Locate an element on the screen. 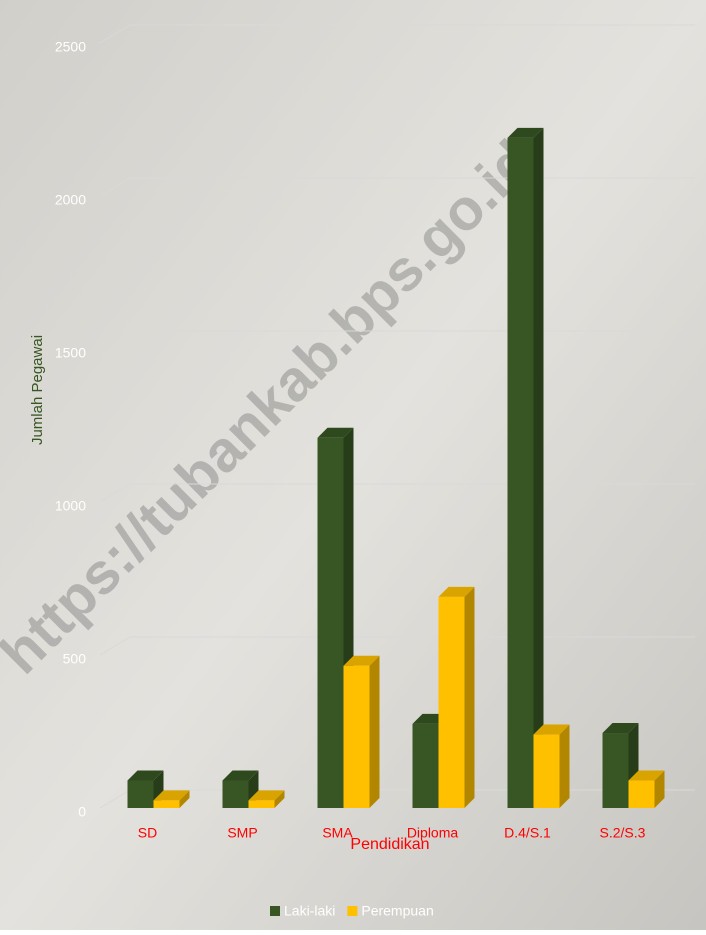 The height and width of the screenshot is (935, 706). x-tick-label: SMA is located at coordinates (337, 833).